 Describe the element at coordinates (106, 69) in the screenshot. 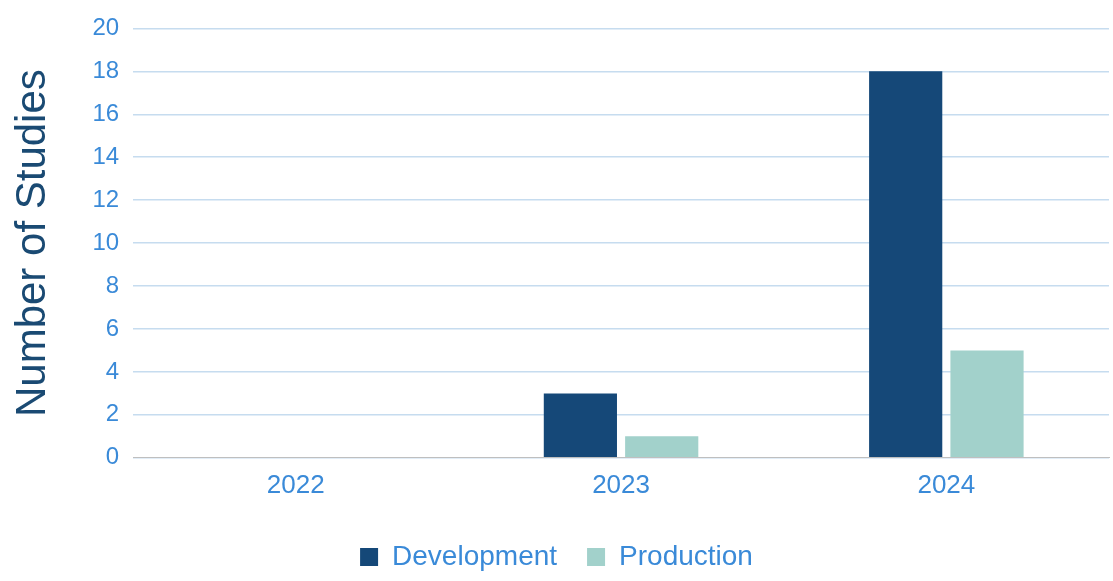

I see `y-tick-label: 18` at that location.